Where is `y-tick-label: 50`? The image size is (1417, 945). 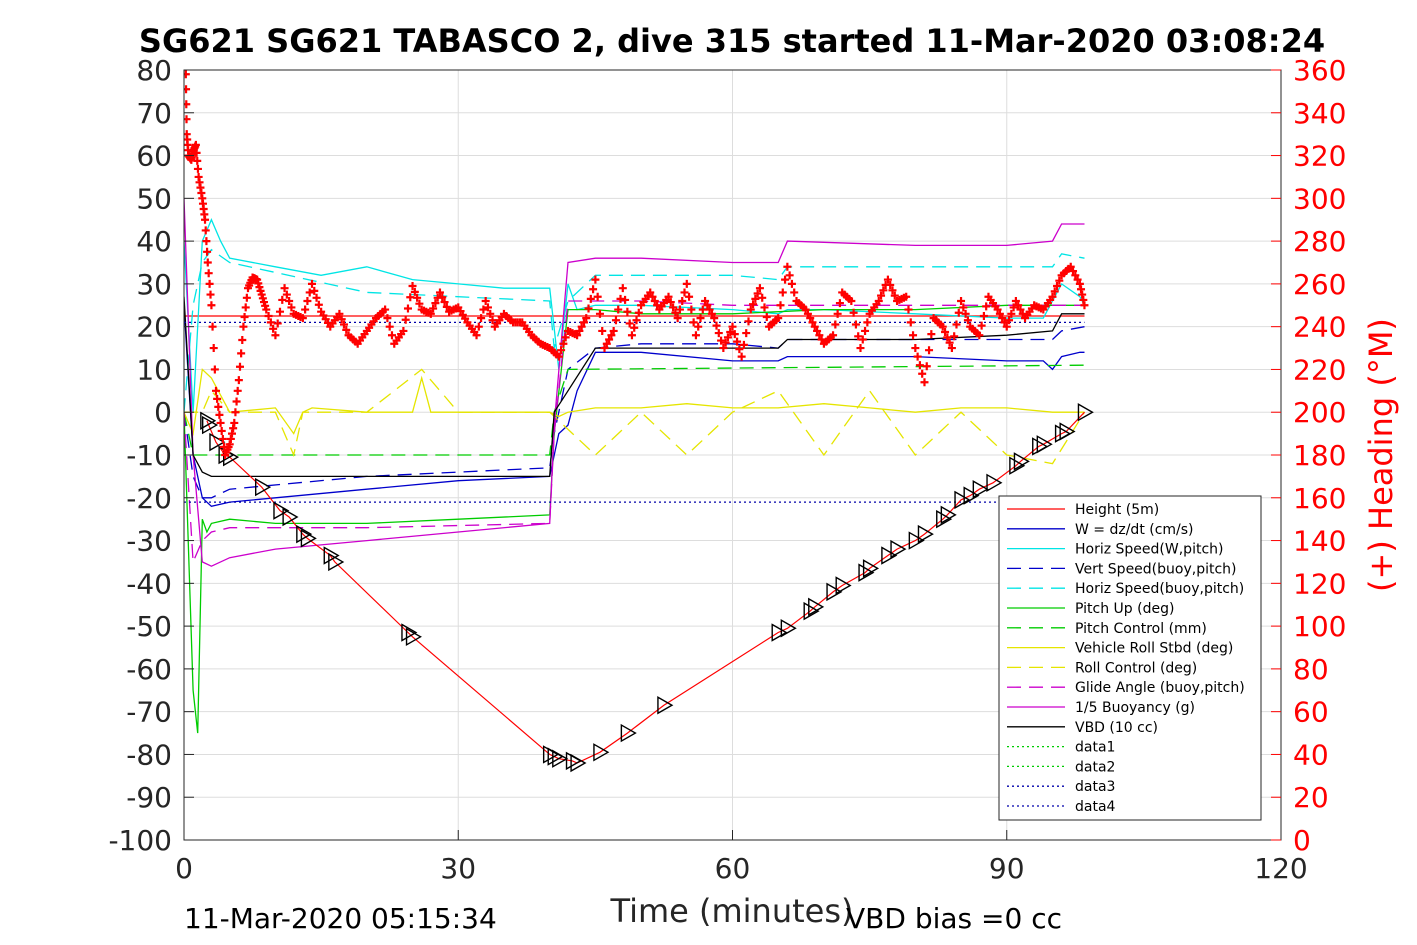 y-tick-label: 50 is located at coordinates (154, 198).